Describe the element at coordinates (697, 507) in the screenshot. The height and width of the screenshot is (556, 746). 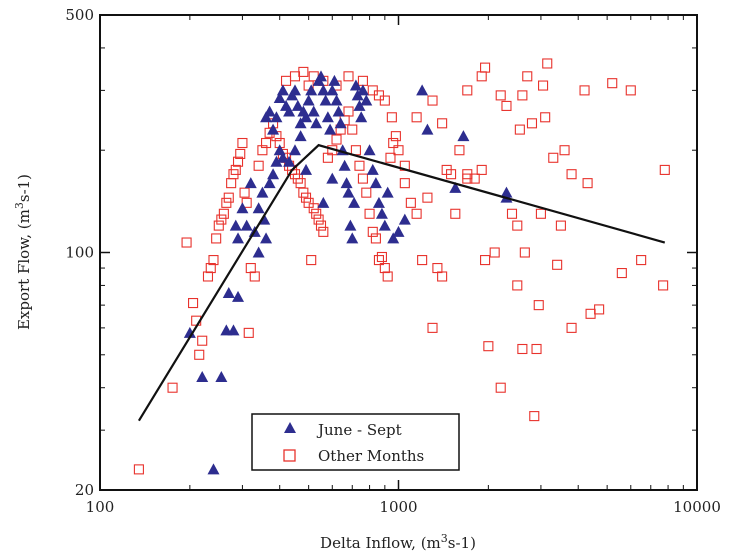
I see `x-tick-label: 10000` at that location.